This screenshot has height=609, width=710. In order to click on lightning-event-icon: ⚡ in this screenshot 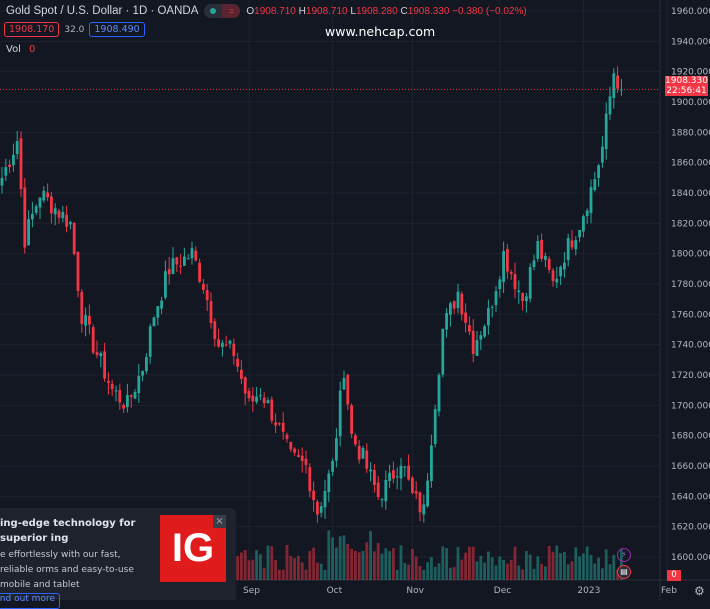, I will do `click(624, 555)`.